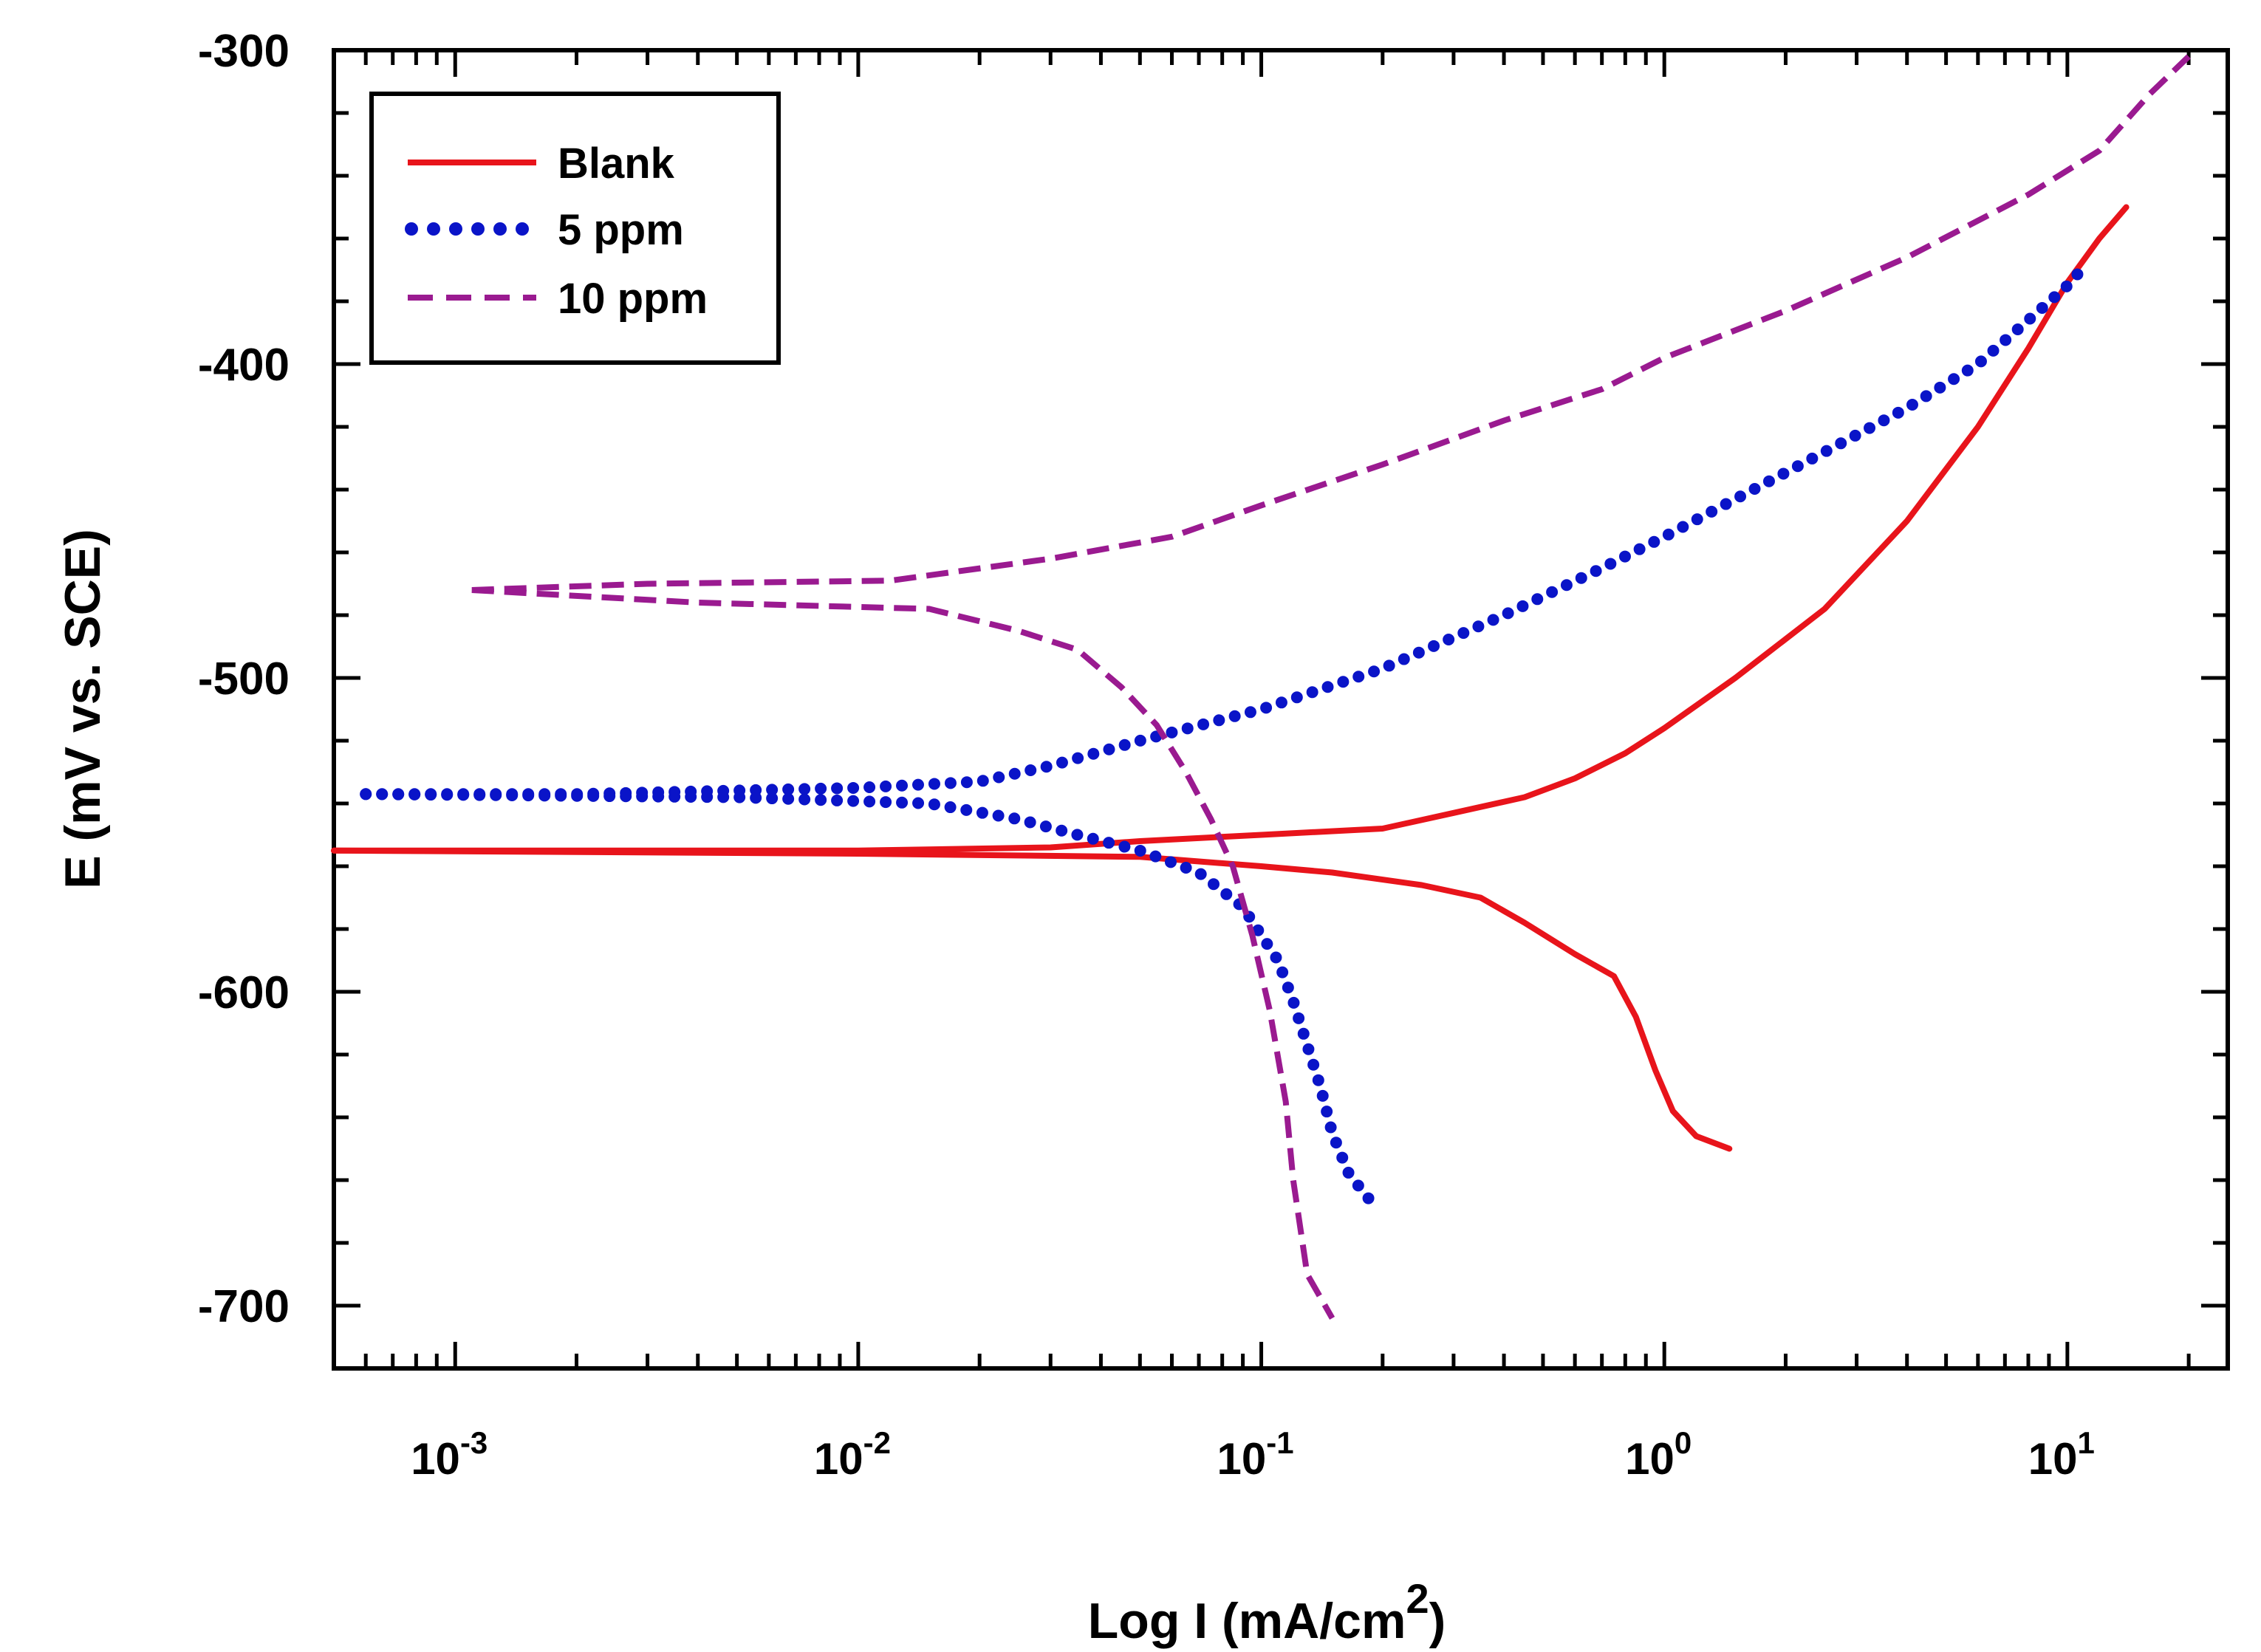 The image size is (2261, 1652). Describe the element at coordinates (244, 51) in the screenshot. I see `y-tick-label: -300` at that location.